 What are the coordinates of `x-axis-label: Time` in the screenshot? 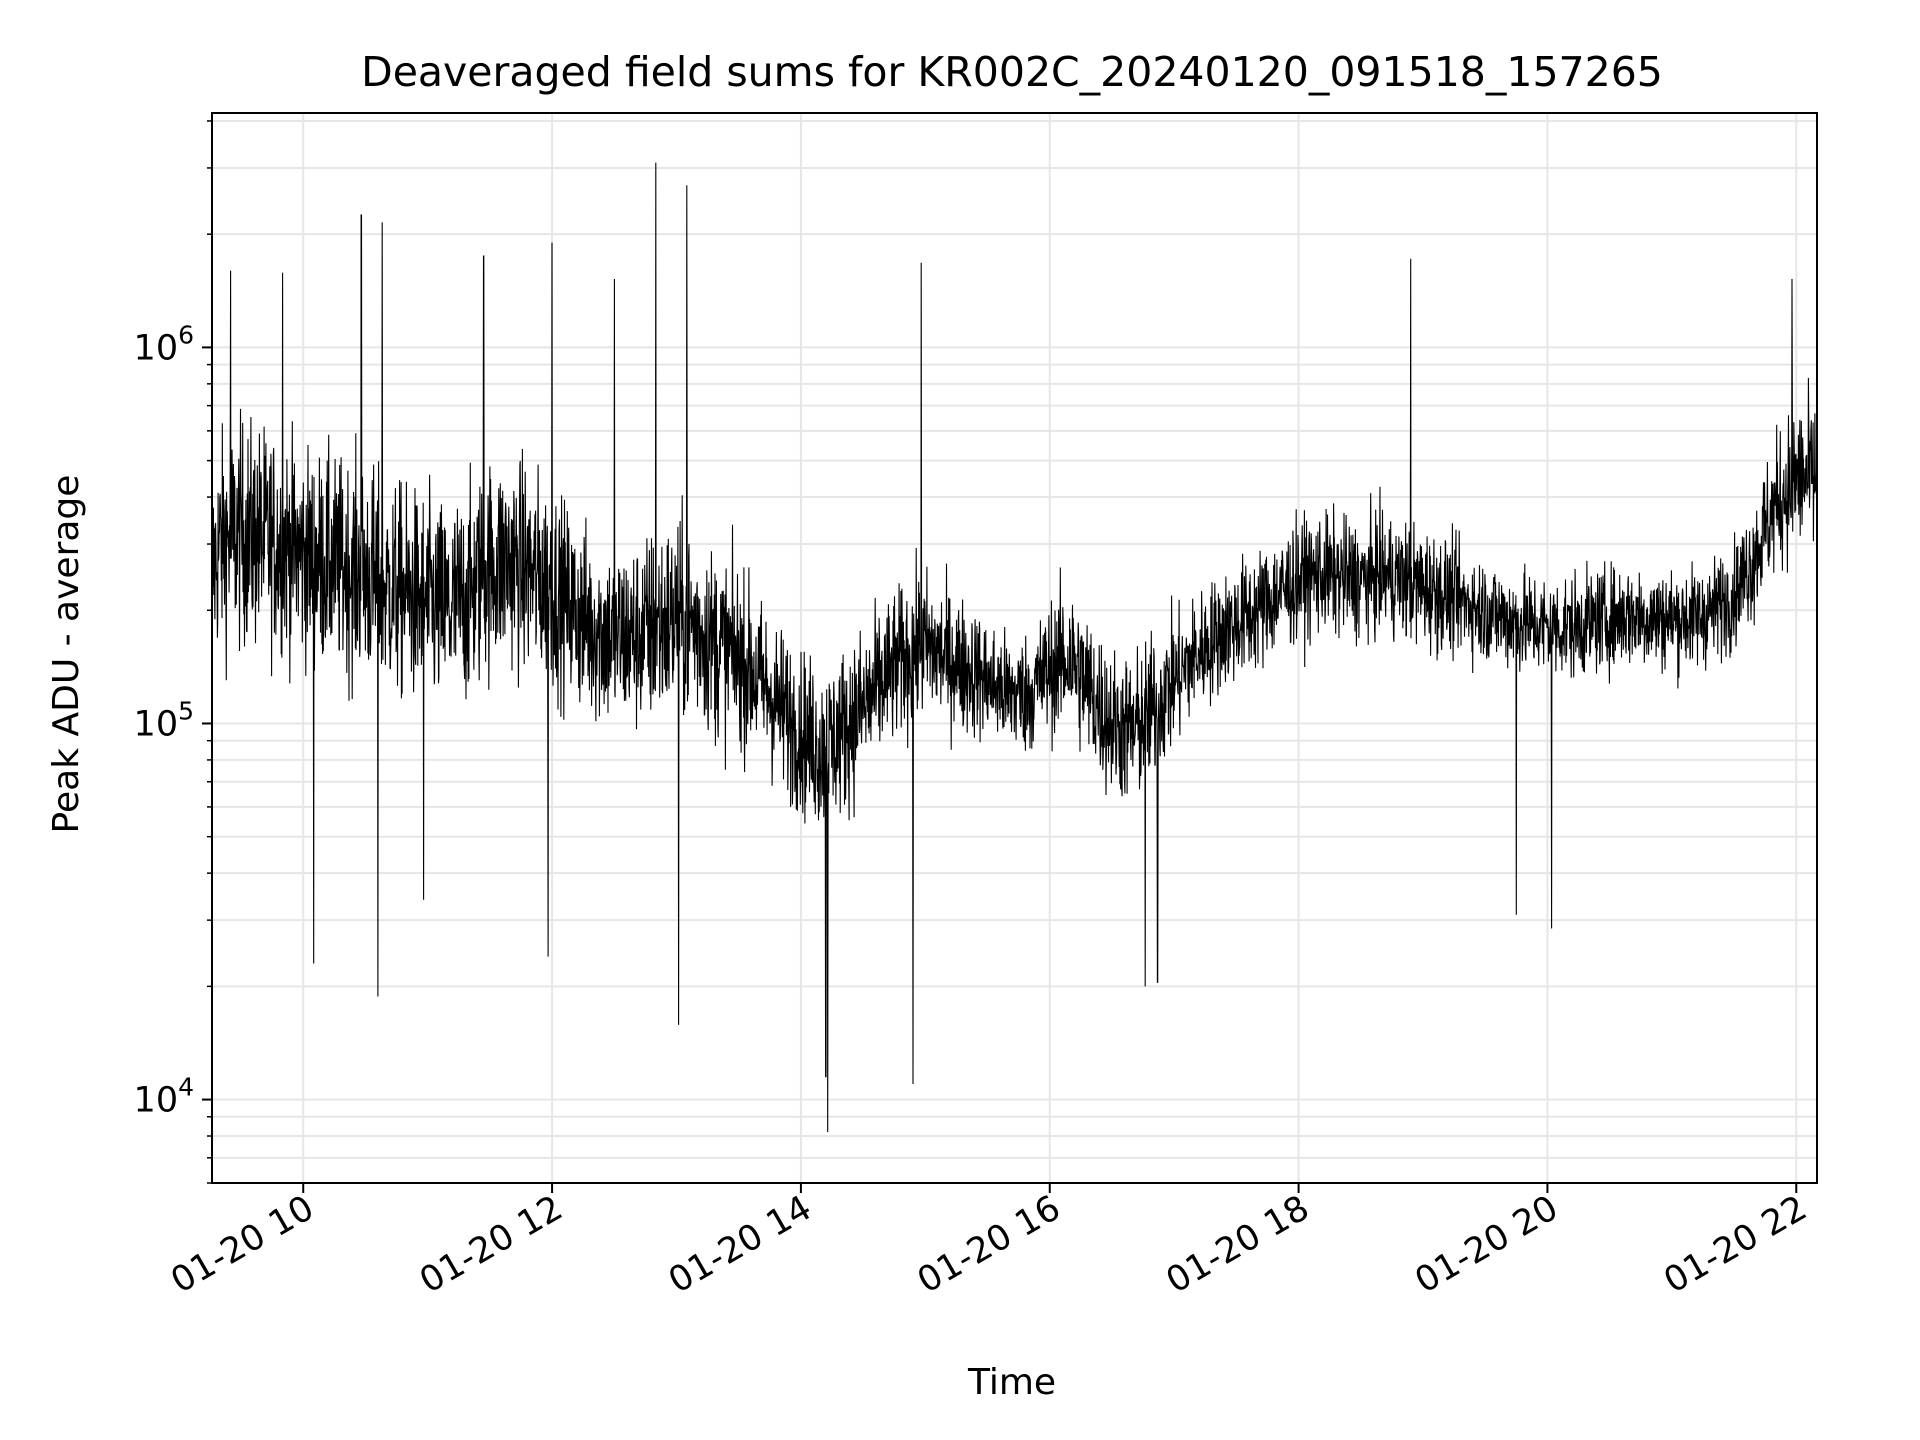 It's located at (1011, 1382).